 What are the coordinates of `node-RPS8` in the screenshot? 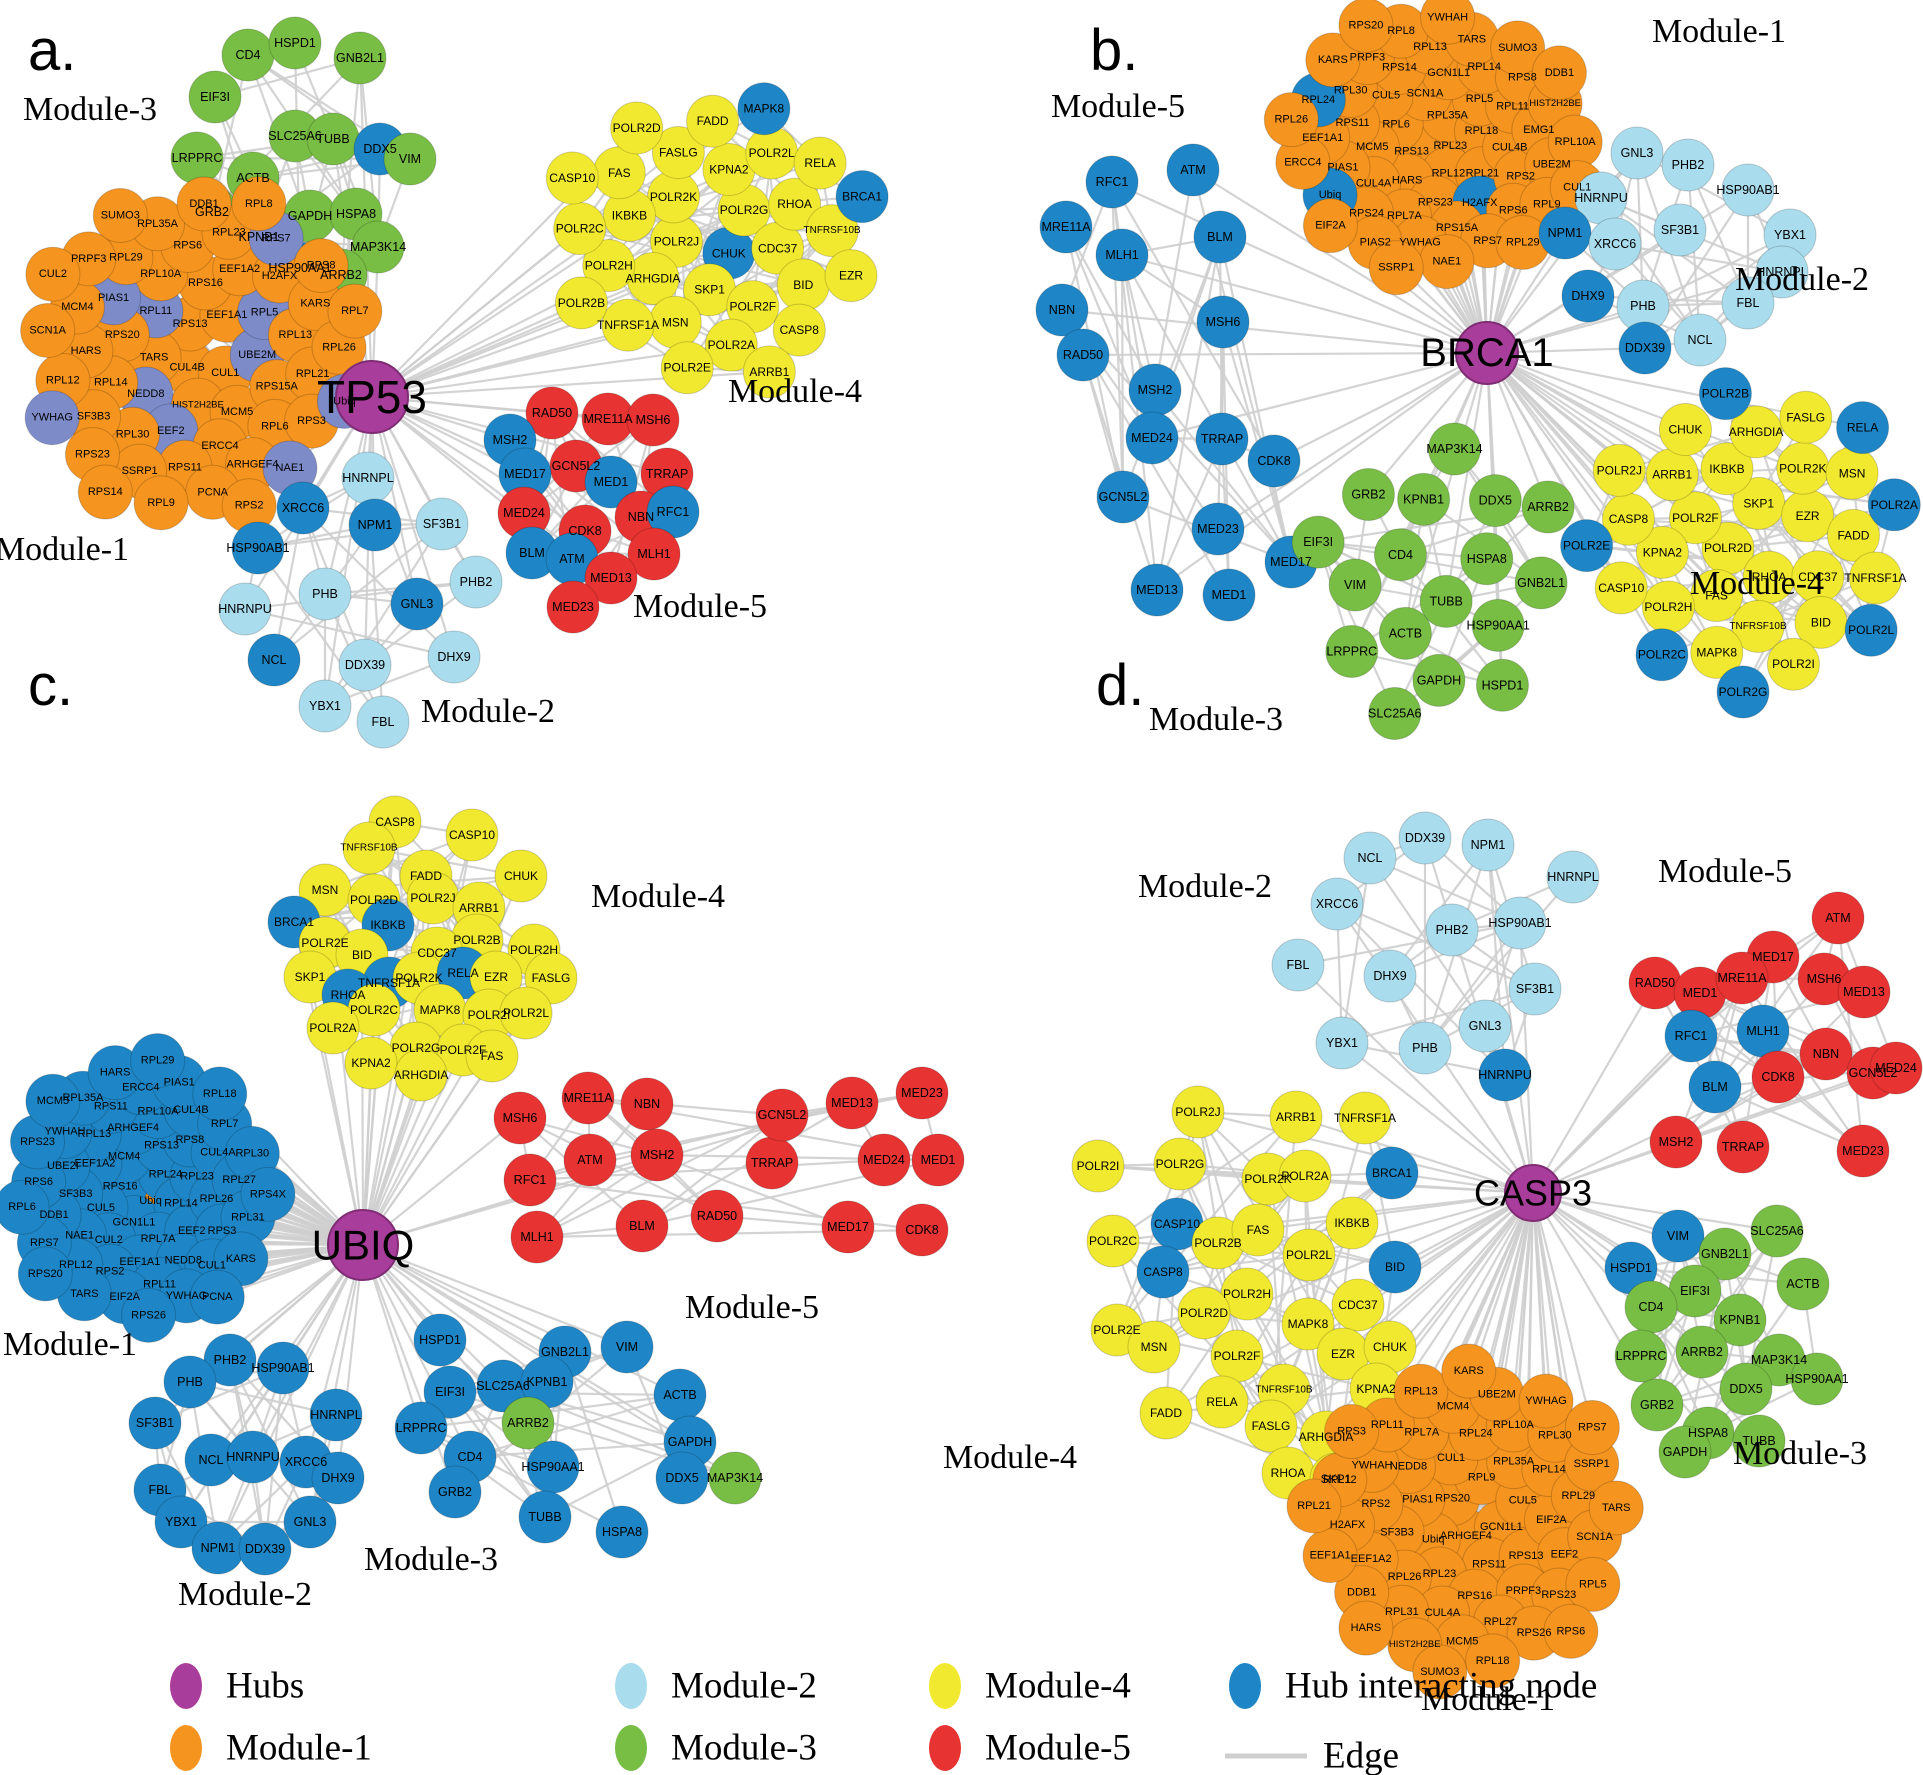 It's located at (321, 266).